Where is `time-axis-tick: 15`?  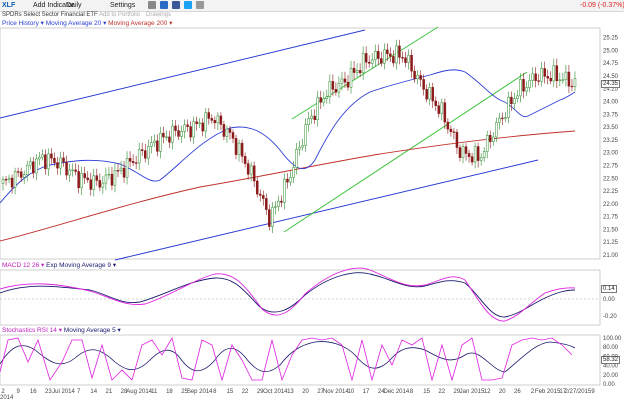
time-axis-tick: 15 is located at coordinates (426, 392).